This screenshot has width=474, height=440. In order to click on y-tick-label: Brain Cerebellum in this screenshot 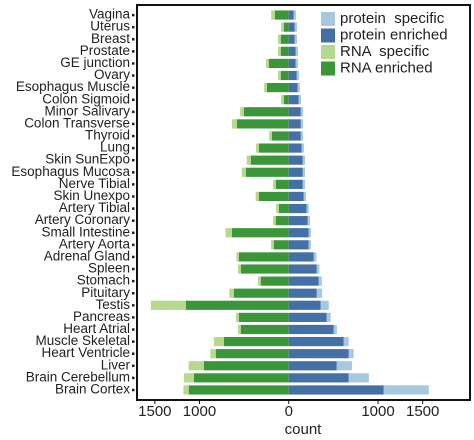, I will do `click(78, 376)`.